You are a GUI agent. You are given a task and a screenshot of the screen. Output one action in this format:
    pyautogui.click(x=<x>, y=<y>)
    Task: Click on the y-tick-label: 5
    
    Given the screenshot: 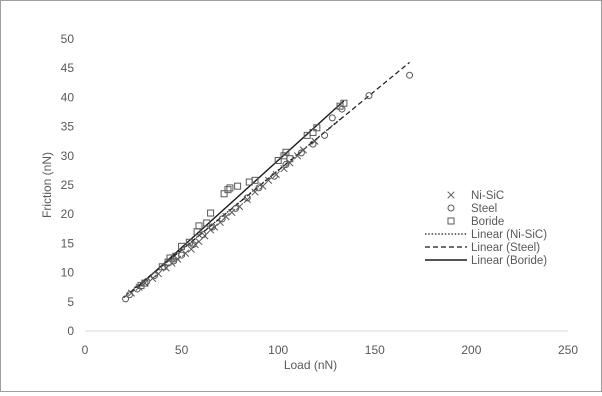 What is the action you would take?
    pyautogui.click(x=70, y=302)
    